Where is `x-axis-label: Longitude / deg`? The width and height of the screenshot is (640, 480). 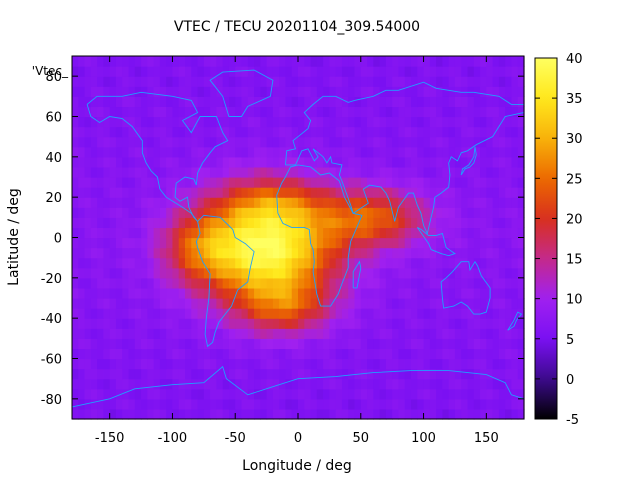 x-axis-label: Longitude / deg is located at coordinates (297, 466).